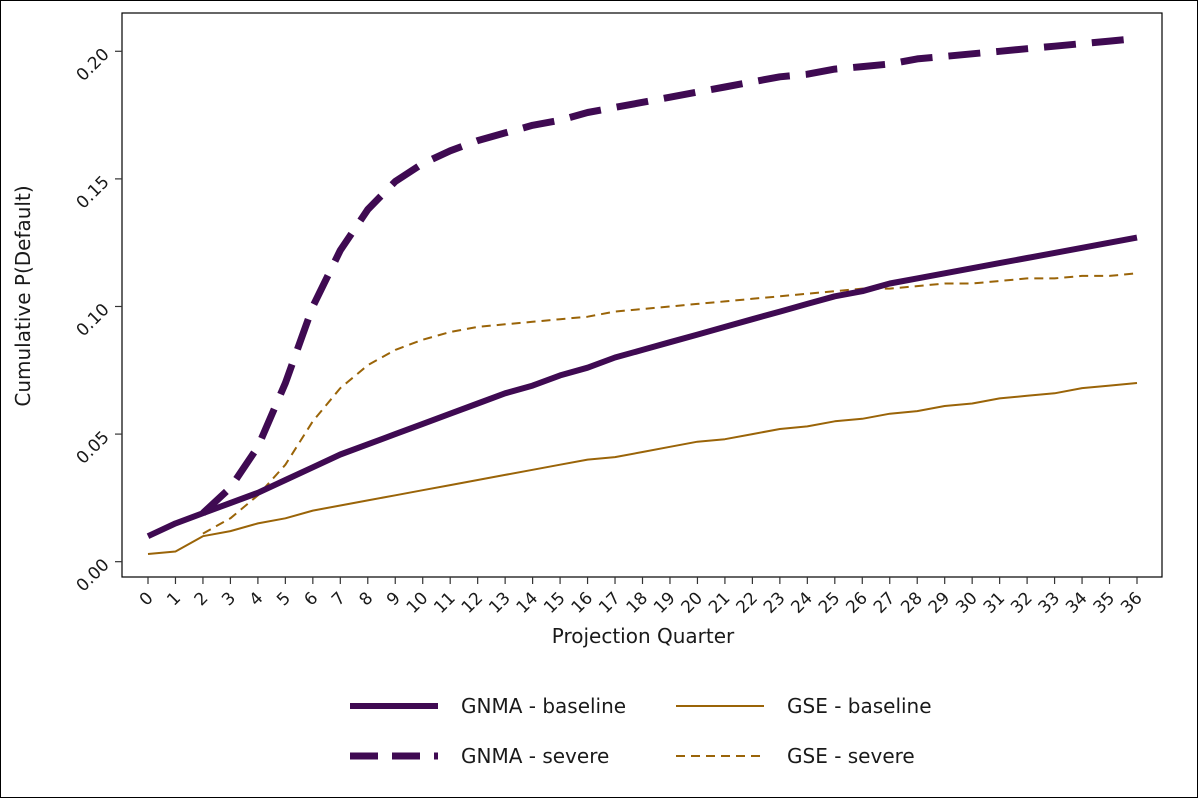  I want to click on legend-item: GSE - severe, so click(795, 756).